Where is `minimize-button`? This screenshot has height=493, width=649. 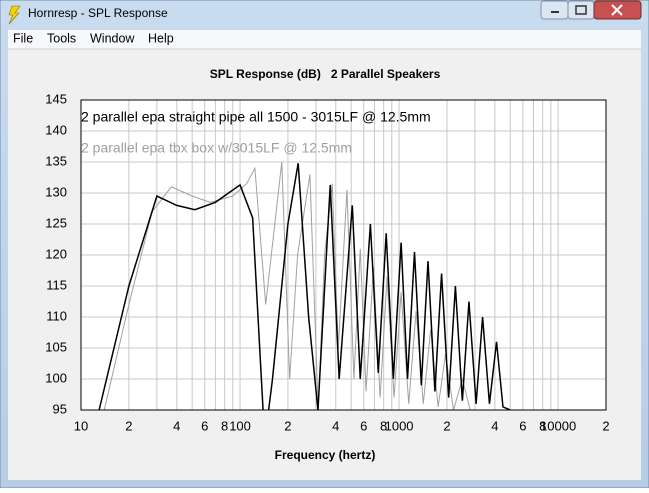 minimize-button is located at coordinates (554, 10).